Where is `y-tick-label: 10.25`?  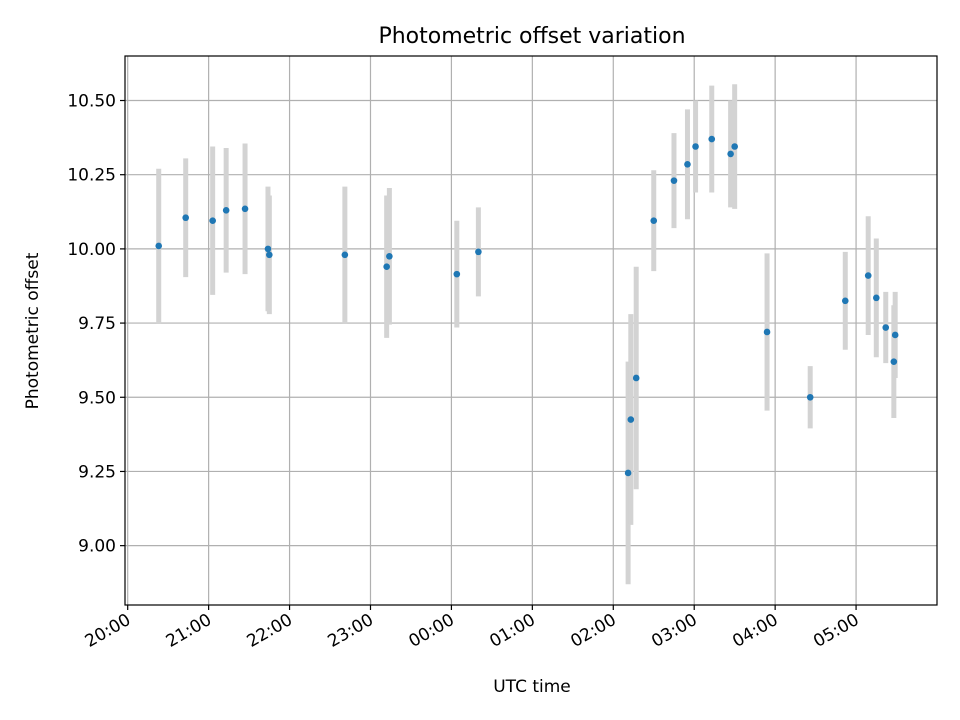 y-tick-label: 10.25 is located at coordinates (91, 176).